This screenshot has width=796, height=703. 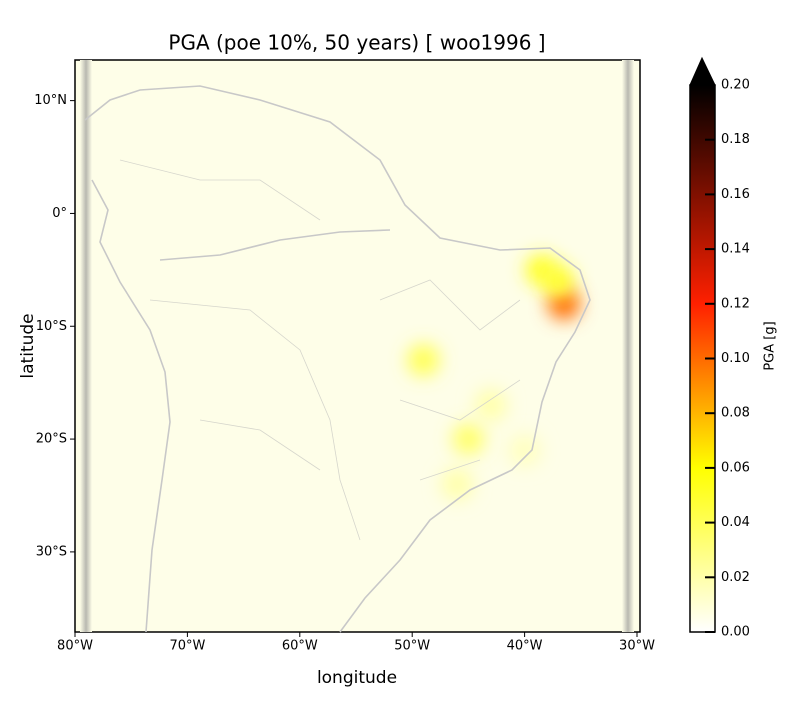 I want to click on colorbar-tick-label: 0.18, so click(x=735, y=139).